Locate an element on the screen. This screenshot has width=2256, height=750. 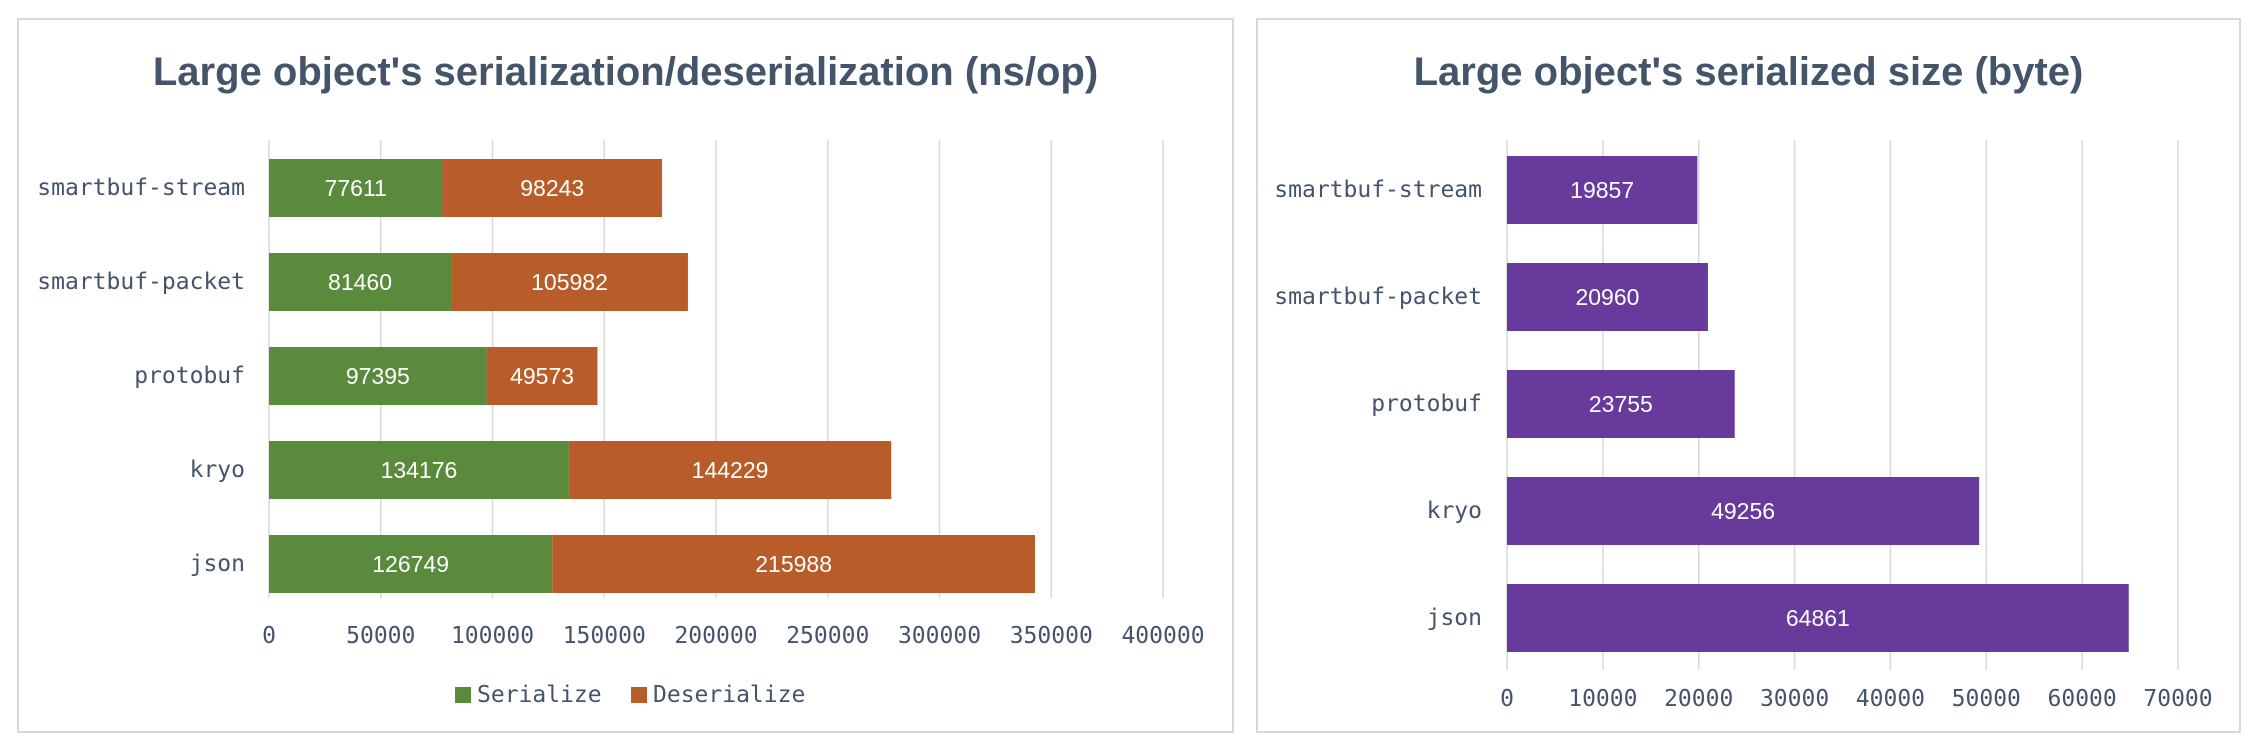
bar-value-label: 23755 is located at coordinates (1621, 404).